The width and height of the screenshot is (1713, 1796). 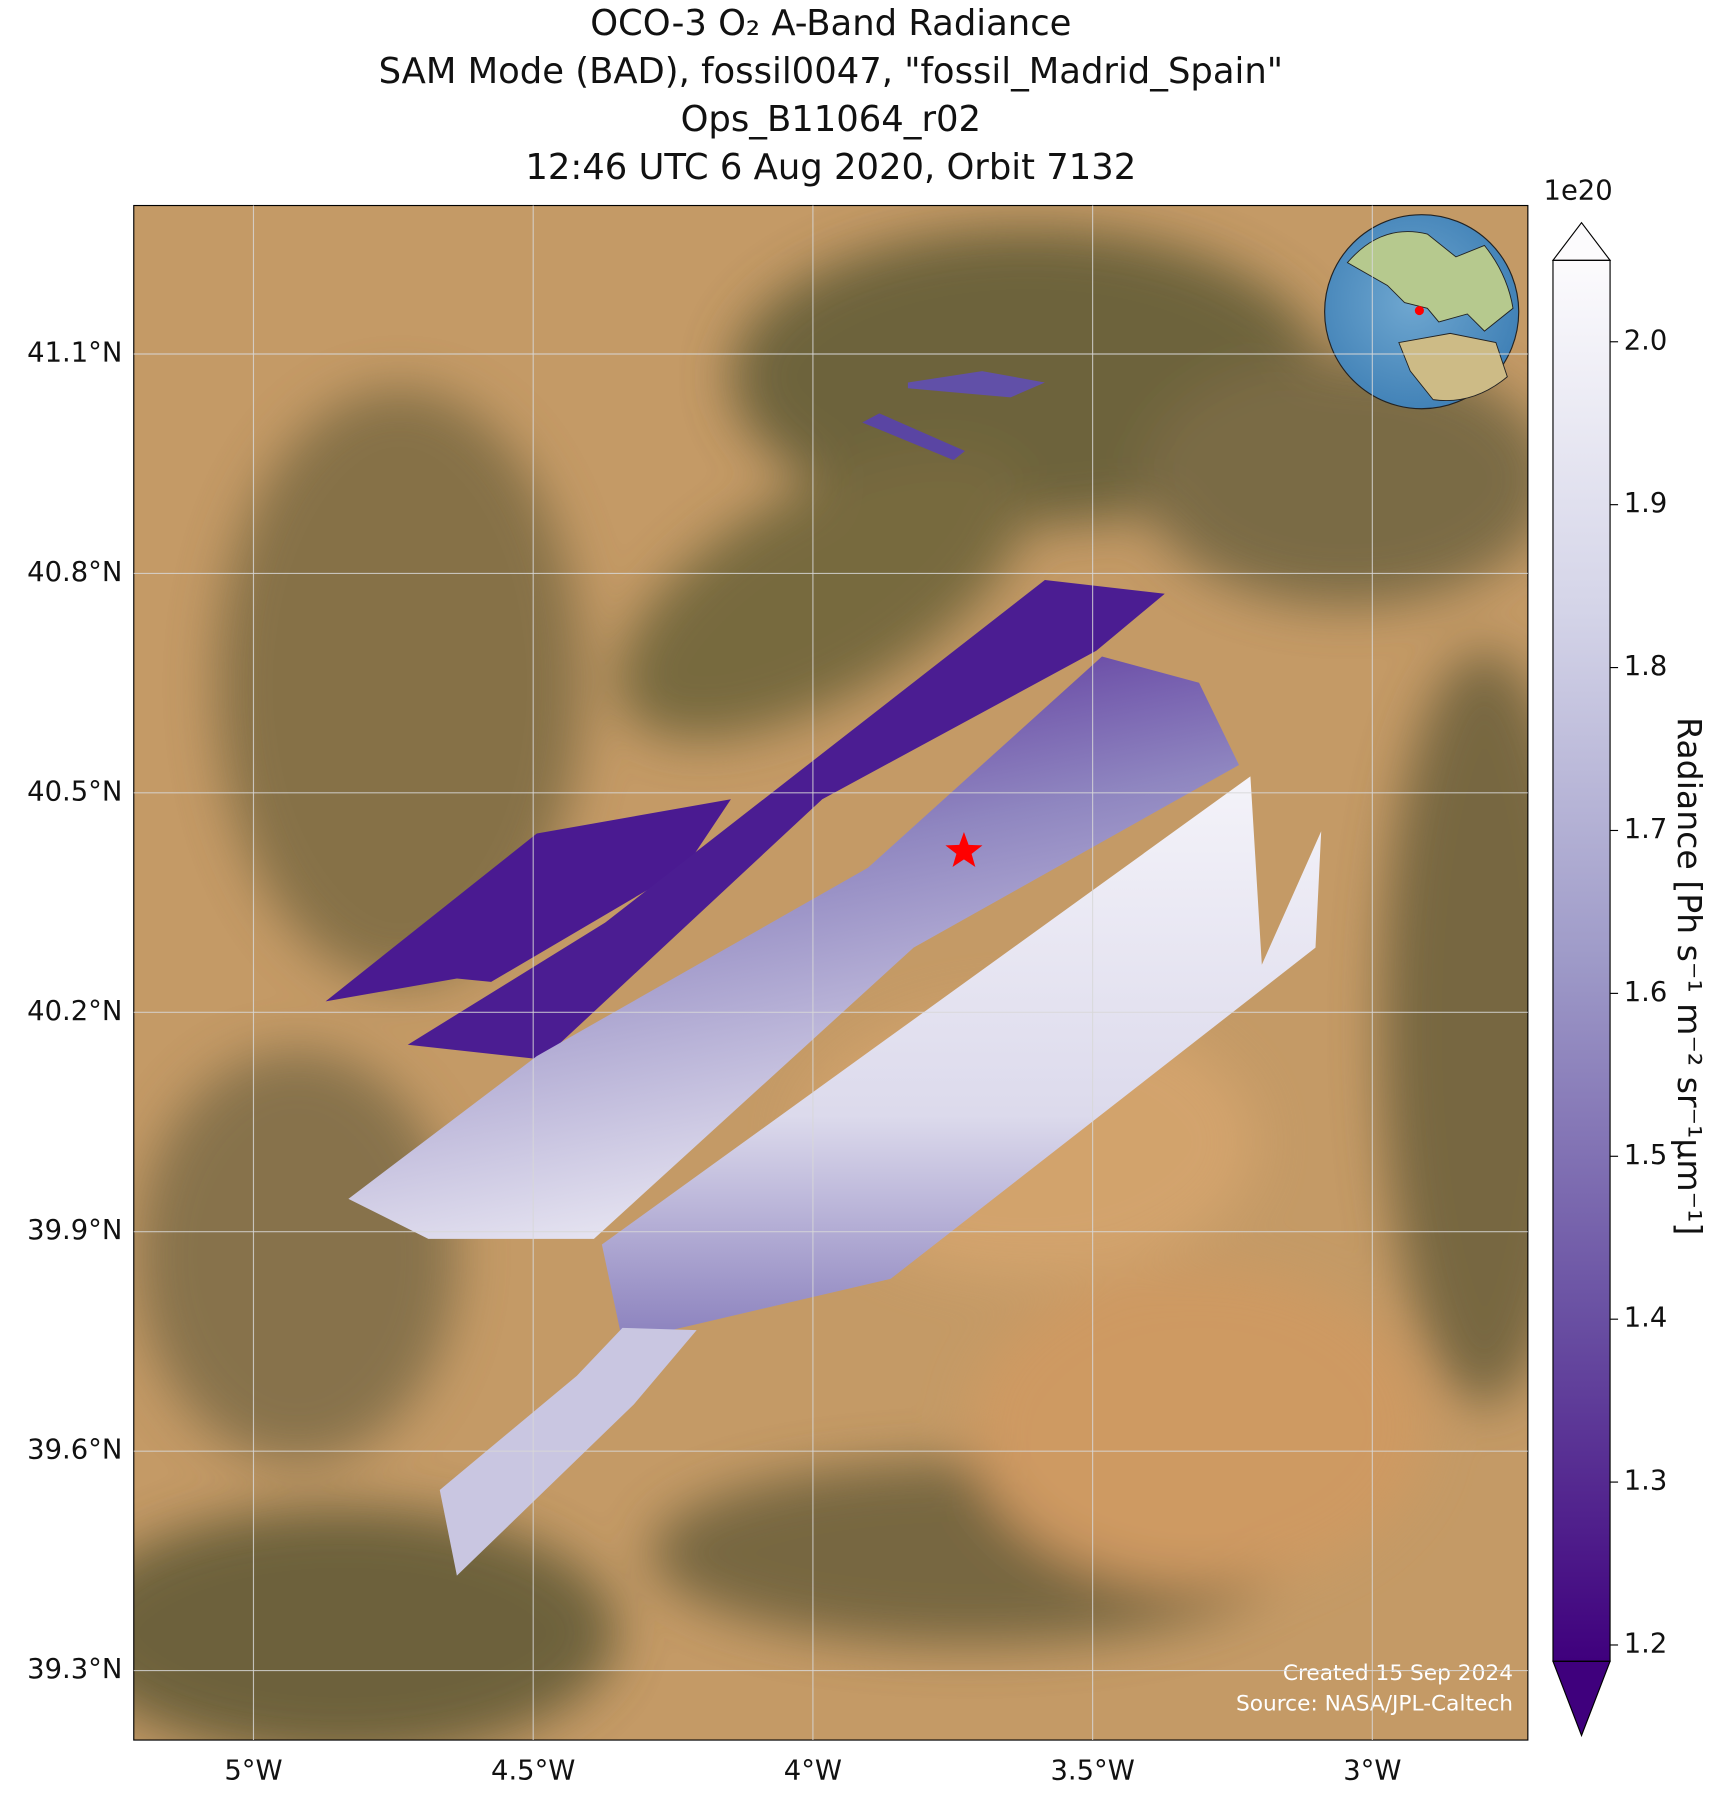 What do you see at coordinates (1092, 1771) in the screenshot?
I see `x-tick-label: 3.5°W` at bounding box center [1092, 1771].